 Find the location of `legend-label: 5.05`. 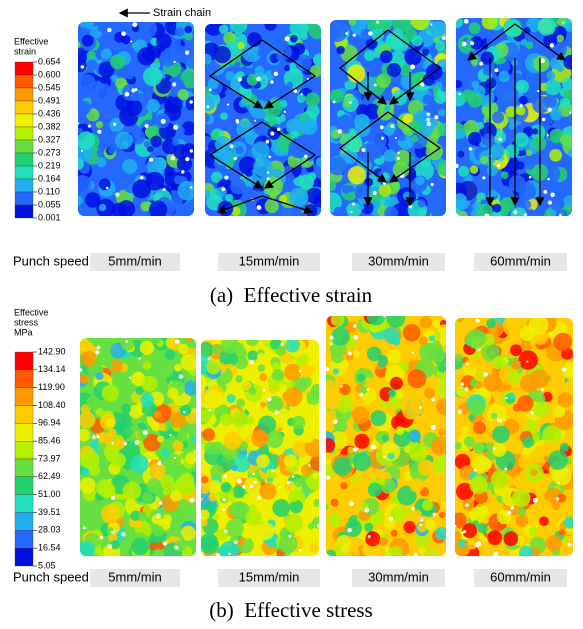

legend-label: 5.05 is located at coordinates (47, 565).